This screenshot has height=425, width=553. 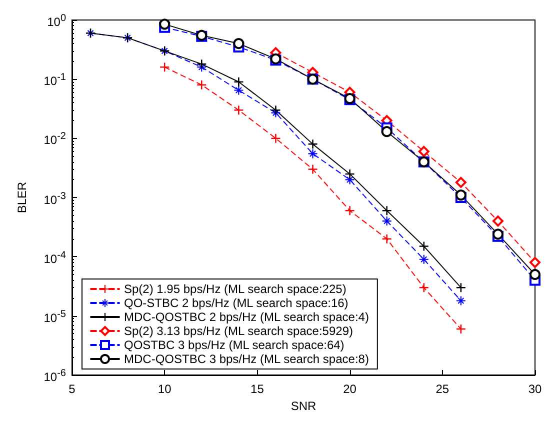 I want to click on legend-label: MDC-QOSTBC 3 bps/Hz (ML search space:8), so click(x=246, y=359).